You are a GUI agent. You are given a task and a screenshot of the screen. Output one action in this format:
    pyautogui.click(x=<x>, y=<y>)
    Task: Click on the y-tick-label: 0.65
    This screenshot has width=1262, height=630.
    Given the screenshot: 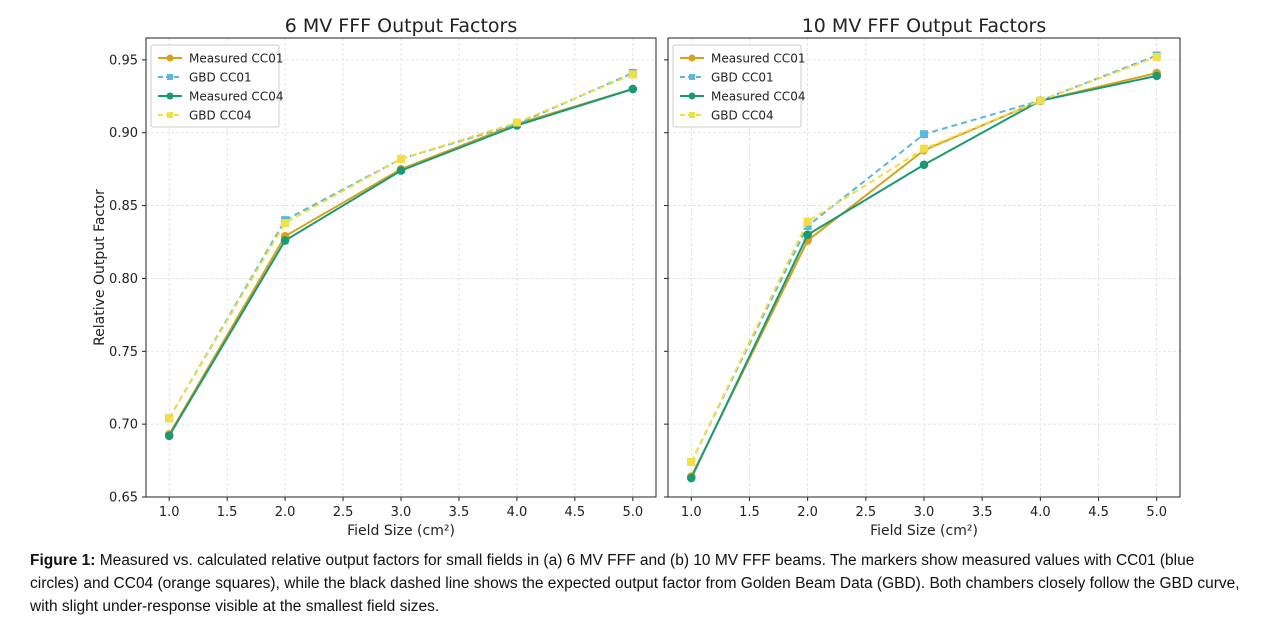 What is the action you would take?
    pyautogui.click(x=123, y=498)
    